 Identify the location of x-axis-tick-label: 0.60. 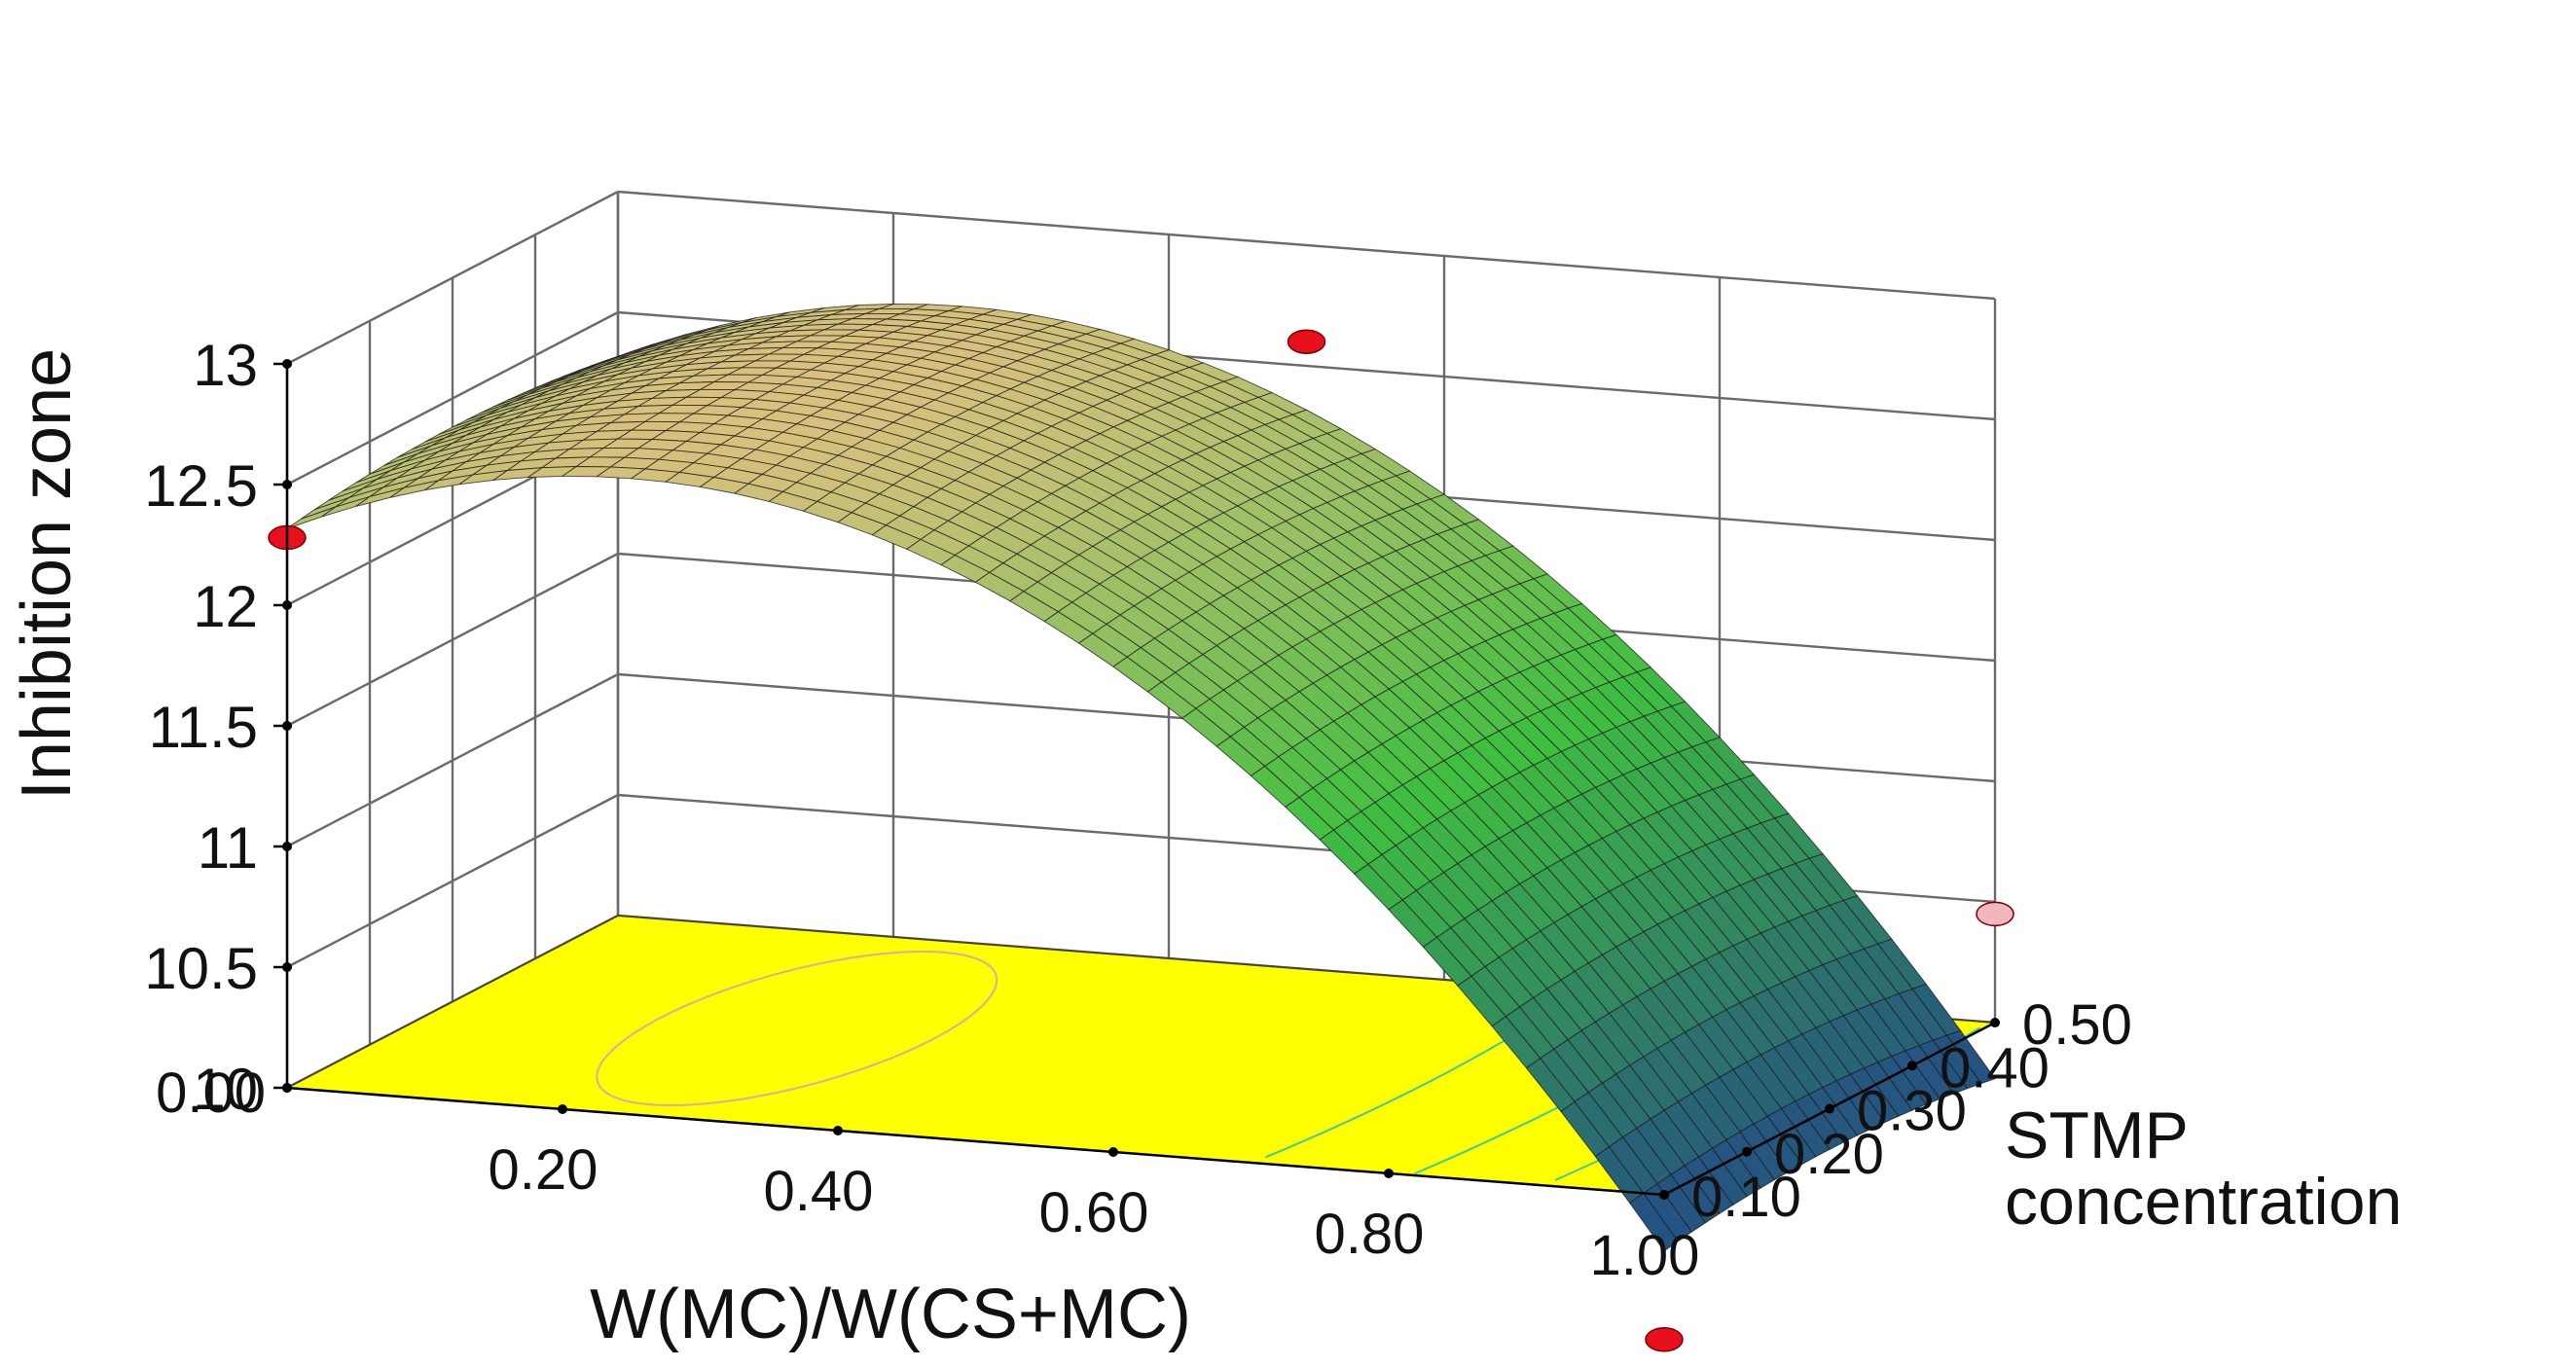
(1094, 1212).